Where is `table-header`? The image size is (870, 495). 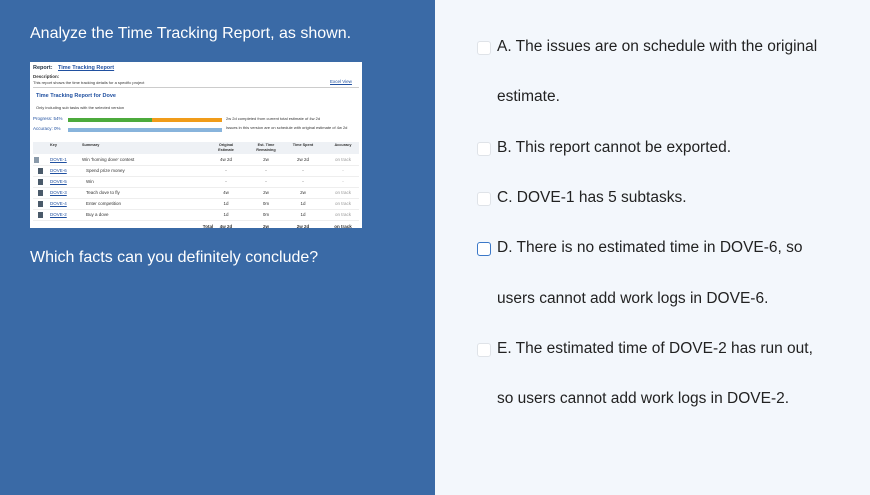
table-header is located at coordinates (196, 148).